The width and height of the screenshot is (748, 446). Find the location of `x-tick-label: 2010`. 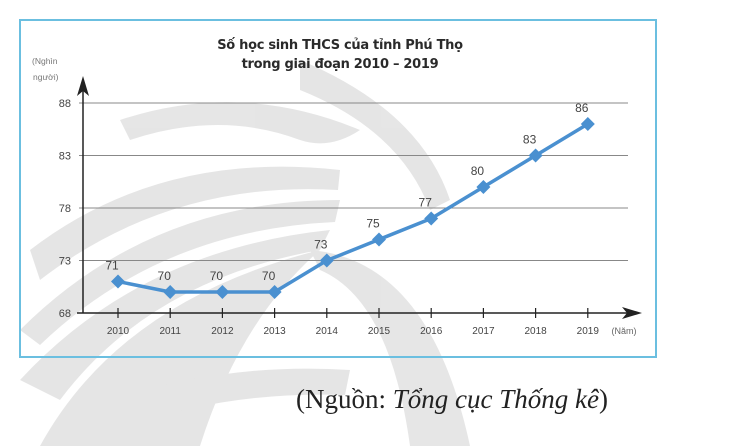

x-tick-label: 2010 is located at coordinates (118, 331).